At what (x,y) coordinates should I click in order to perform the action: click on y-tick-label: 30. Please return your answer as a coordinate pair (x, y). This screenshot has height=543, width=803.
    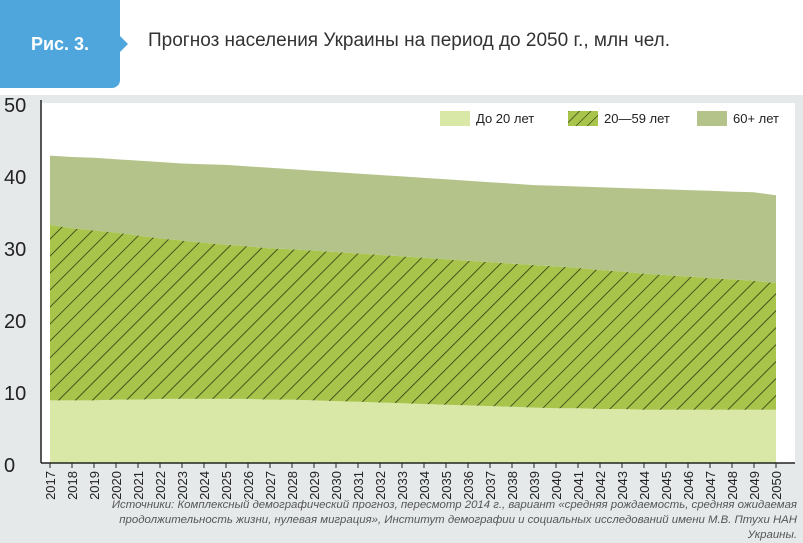
    Looking at the image, I should click on (15, 250).